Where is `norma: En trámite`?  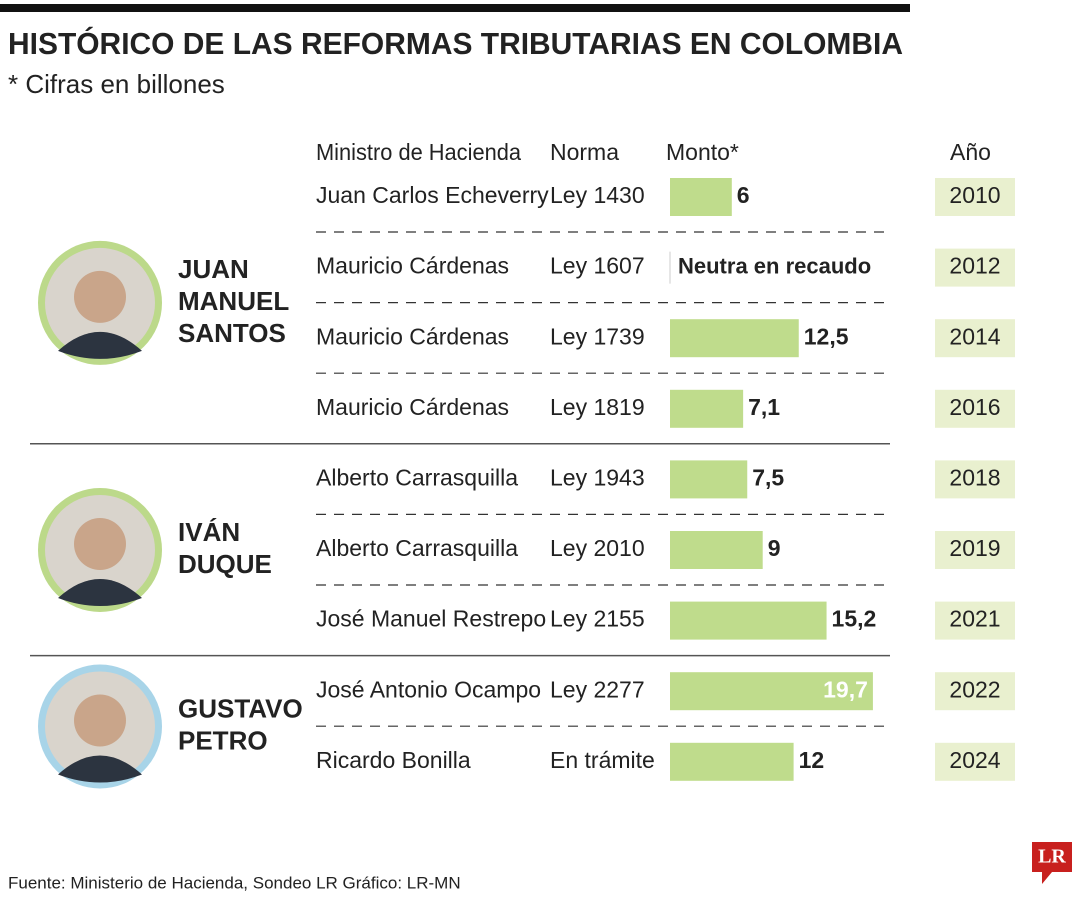
norma: En trámite is located at coordinates (602, 760).